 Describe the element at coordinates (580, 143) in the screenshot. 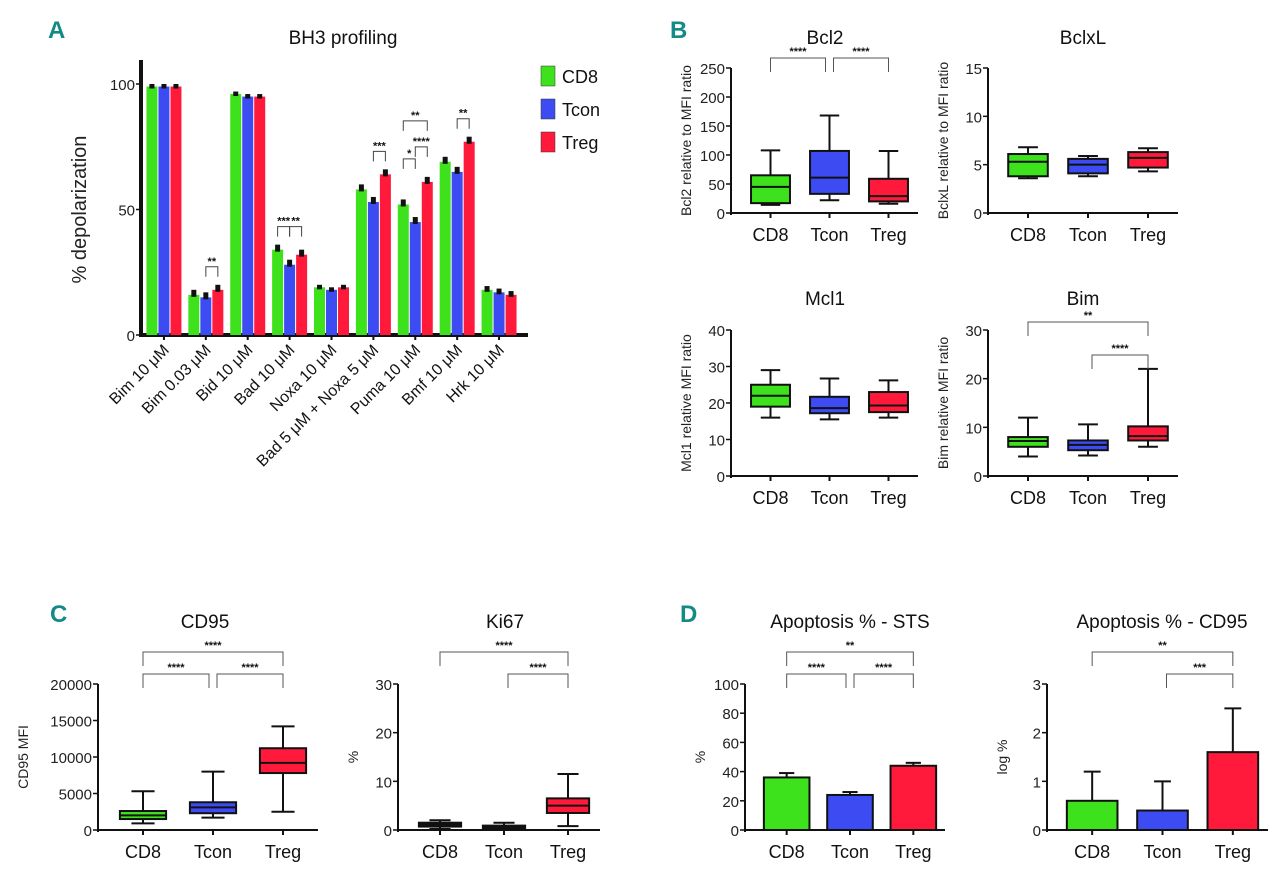

I see `legend-label: Treg` at that location.